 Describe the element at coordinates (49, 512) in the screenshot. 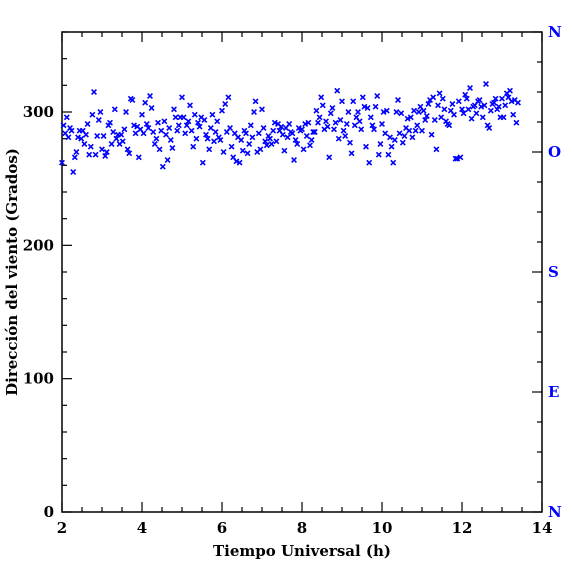

I see `y-tick-label: 0` at that location.